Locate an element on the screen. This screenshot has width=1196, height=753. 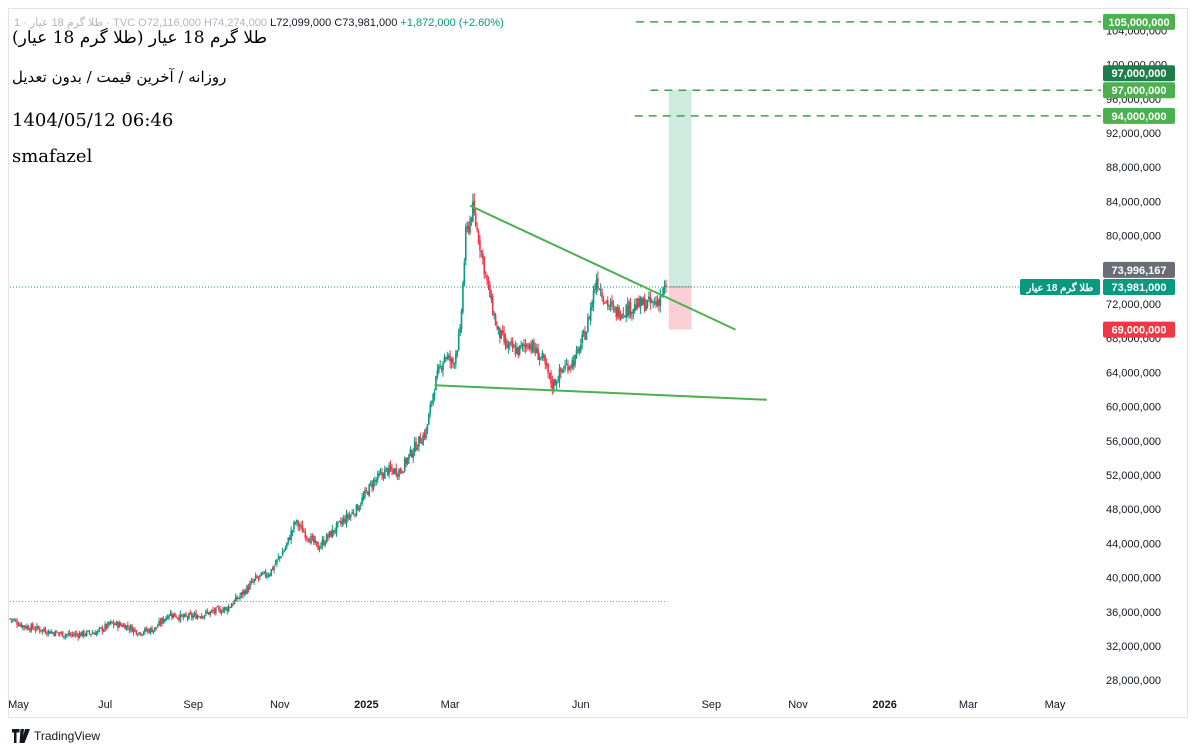
close-value: C73,981,000 is located at coordinates (366, 23).